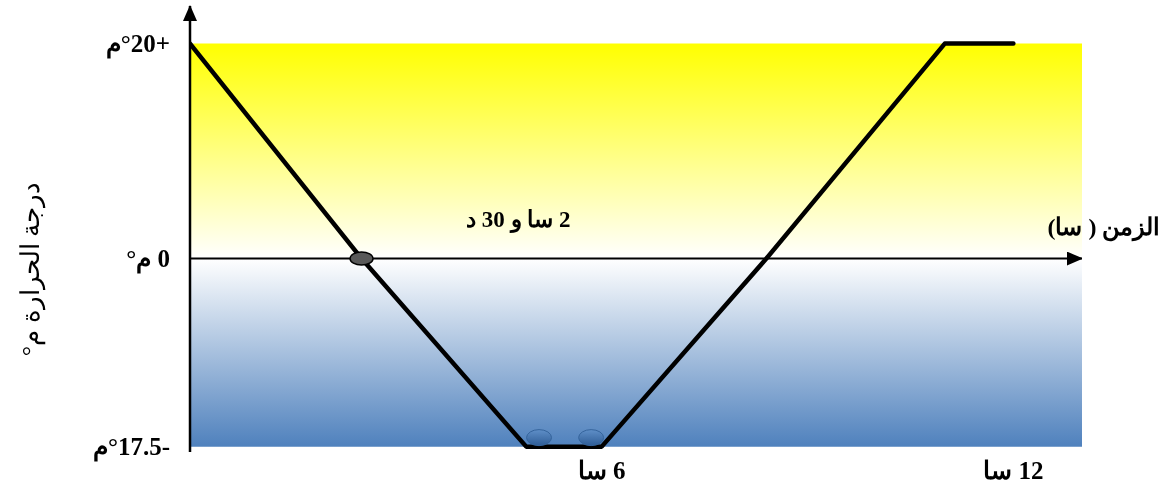  Describe the element at coordinates (137, 45) in the screenshot. I see `y-tick-label: +°20م` at that location.